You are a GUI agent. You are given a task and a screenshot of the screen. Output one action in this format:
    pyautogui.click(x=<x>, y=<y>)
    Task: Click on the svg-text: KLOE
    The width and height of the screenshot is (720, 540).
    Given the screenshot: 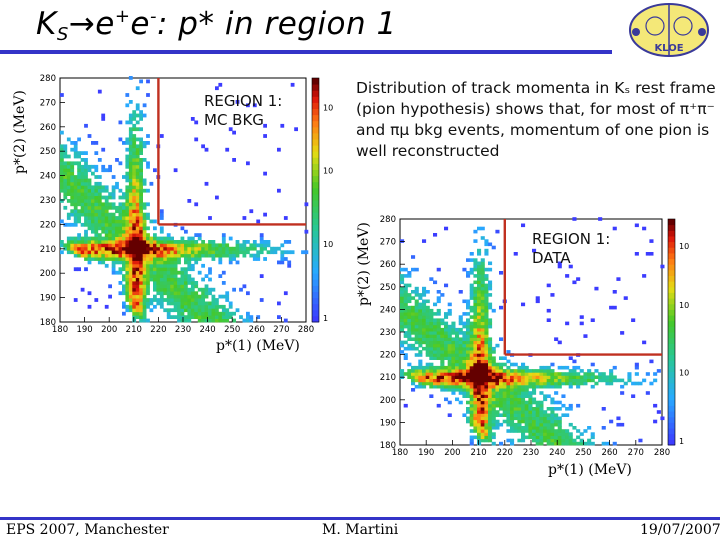 What is the action you would take?
    pyautogui.click(x=668, y=48)
    